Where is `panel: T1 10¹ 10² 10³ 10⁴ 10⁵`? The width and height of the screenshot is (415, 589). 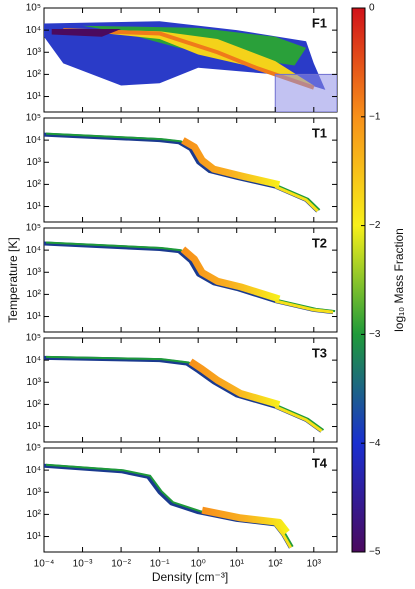
panel: T1 10¹ 10² 10³ 10⁴ 10⁵ is located at coordinates (182, 168).